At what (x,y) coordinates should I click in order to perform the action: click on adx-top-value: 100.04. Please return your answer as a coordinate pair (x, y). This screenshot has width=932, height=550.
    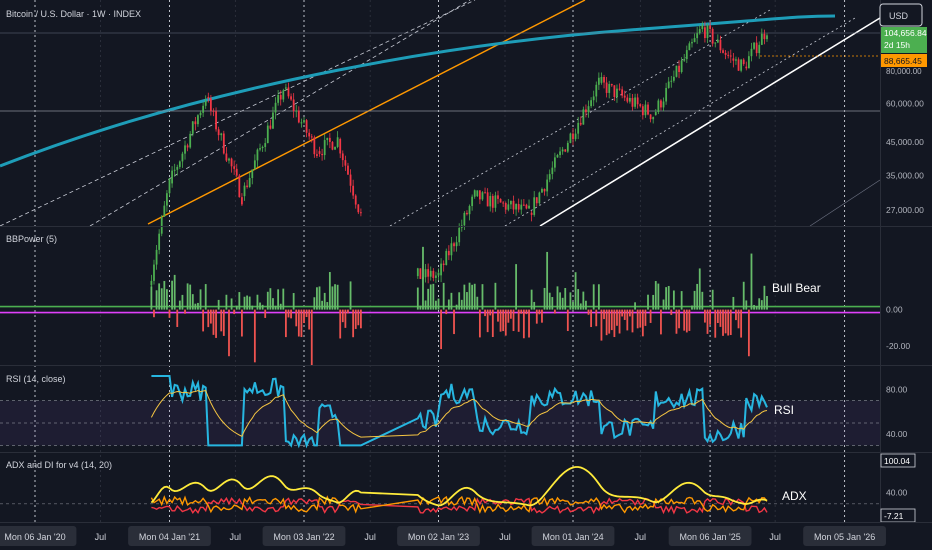
    Looking at the image, I should click on (897, 461).